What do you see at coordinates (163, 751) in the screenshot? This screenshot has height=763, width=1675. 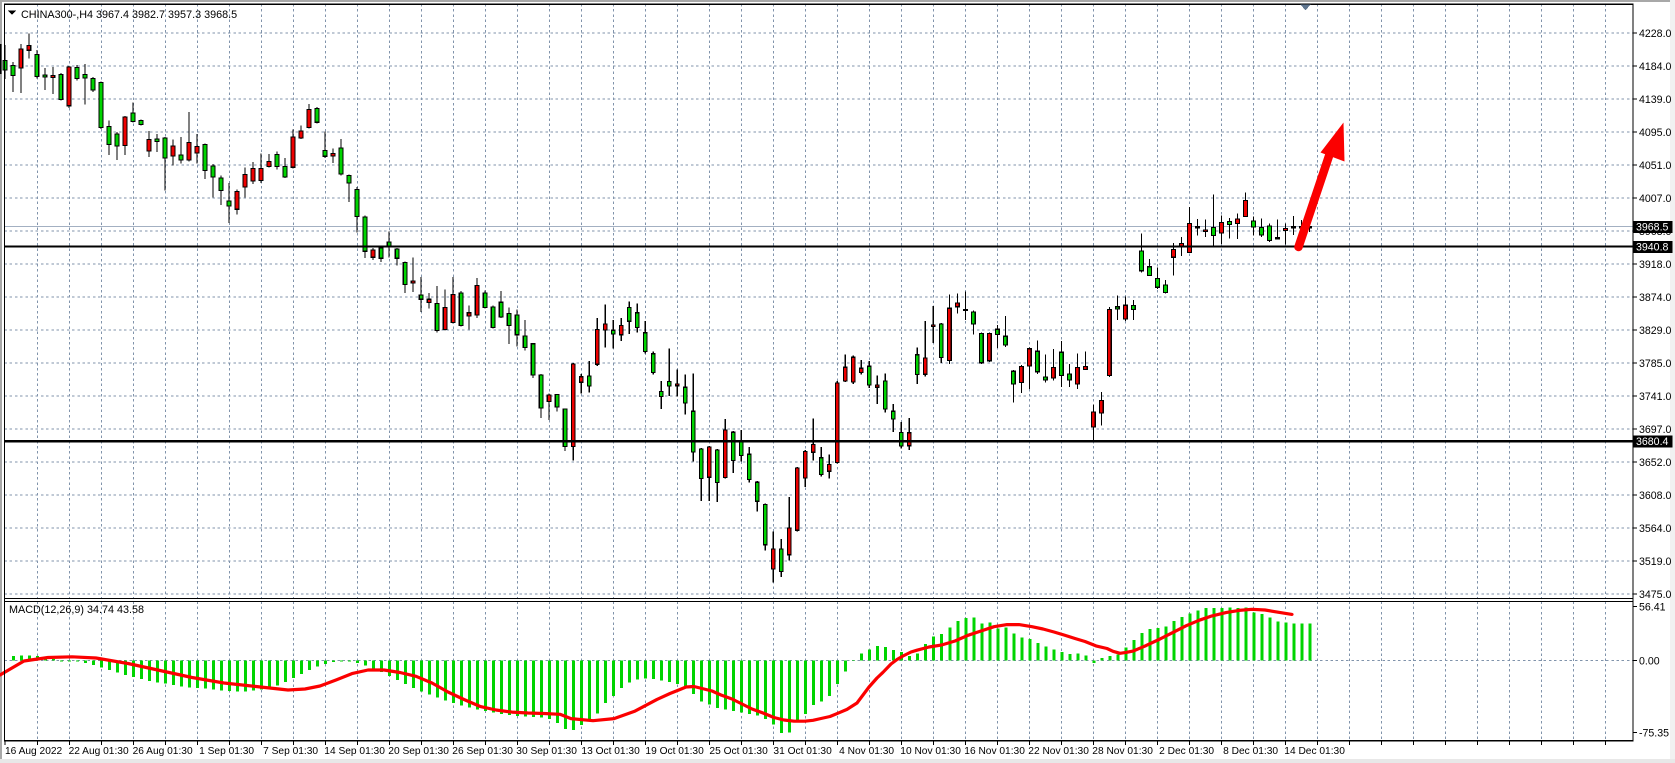 I see `svg-text: 26 Aug 01:30` at bounding box center [163, 751].